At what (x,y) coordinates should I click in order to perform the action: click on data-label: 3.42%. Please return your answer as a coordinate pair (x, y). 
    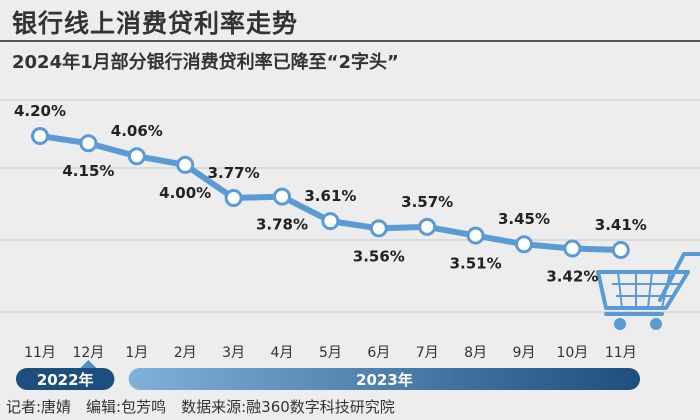
    Looking at the image, I should click on (572, 277).